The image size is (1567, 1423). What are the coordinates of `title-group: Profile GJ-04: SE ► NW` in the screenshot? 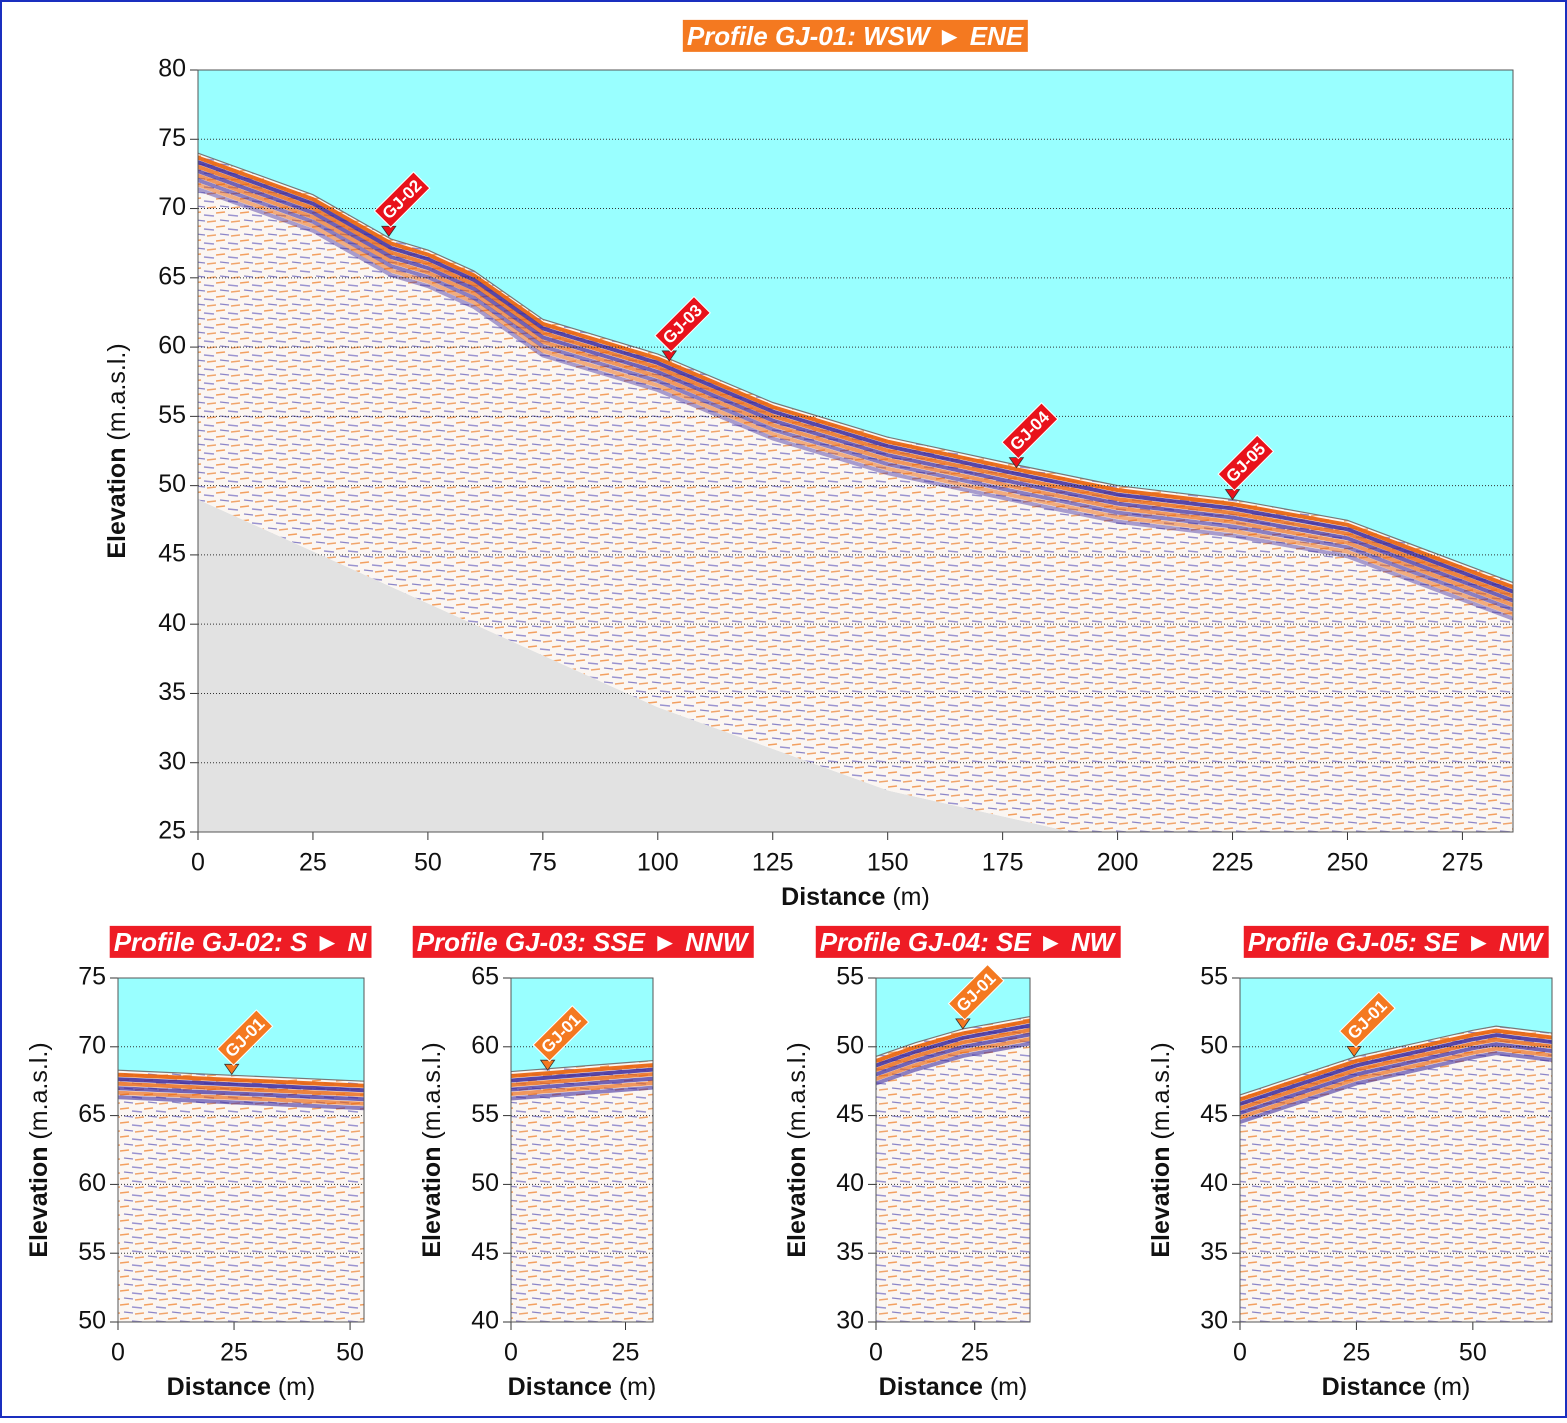 It's located at (968, 941).